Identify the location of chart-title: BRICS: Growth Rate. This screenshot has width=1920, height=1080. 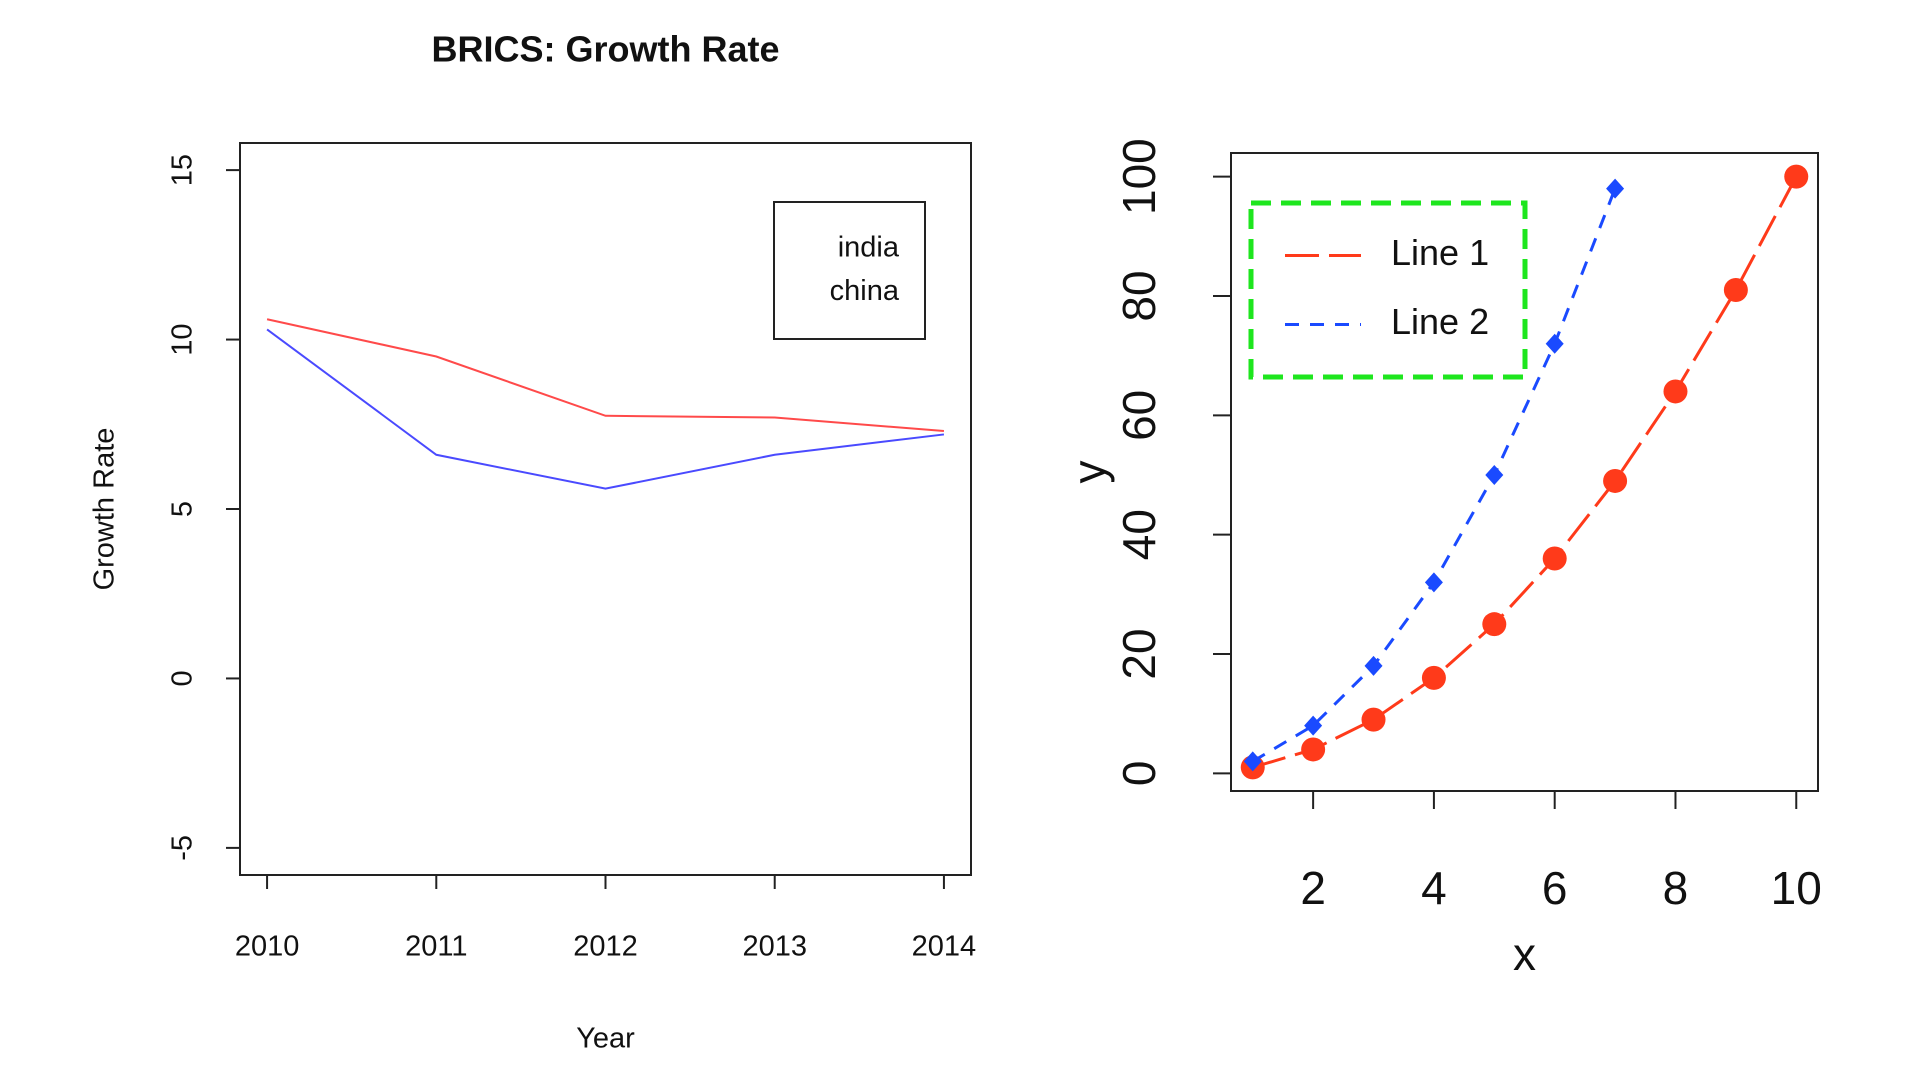
(605, 49).